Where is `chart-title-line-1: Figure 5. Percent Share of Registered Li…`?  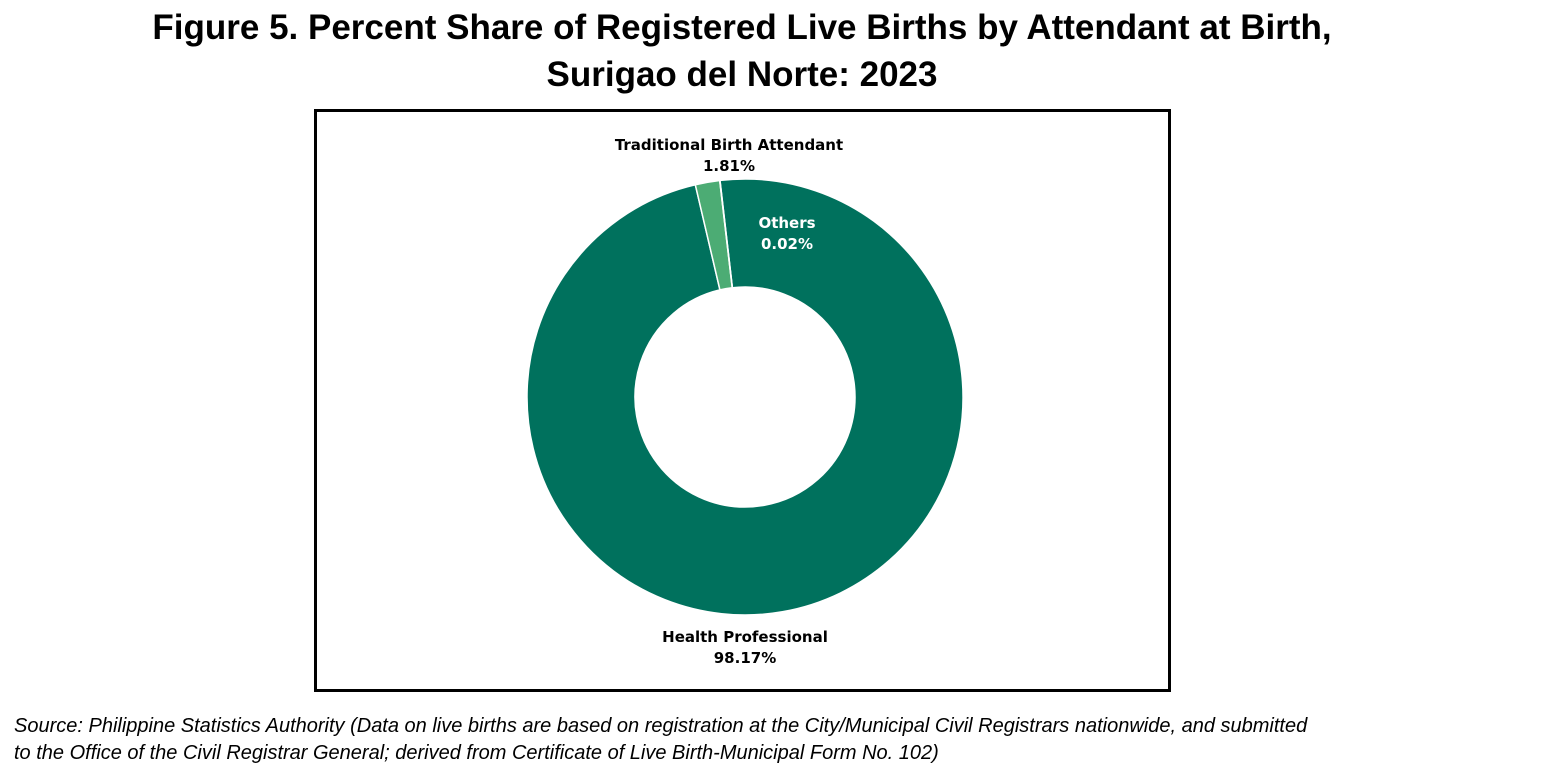 chart-title-line-1: Figure 5. Percent Share of Registered Li… is located at coordinates (742, 27).